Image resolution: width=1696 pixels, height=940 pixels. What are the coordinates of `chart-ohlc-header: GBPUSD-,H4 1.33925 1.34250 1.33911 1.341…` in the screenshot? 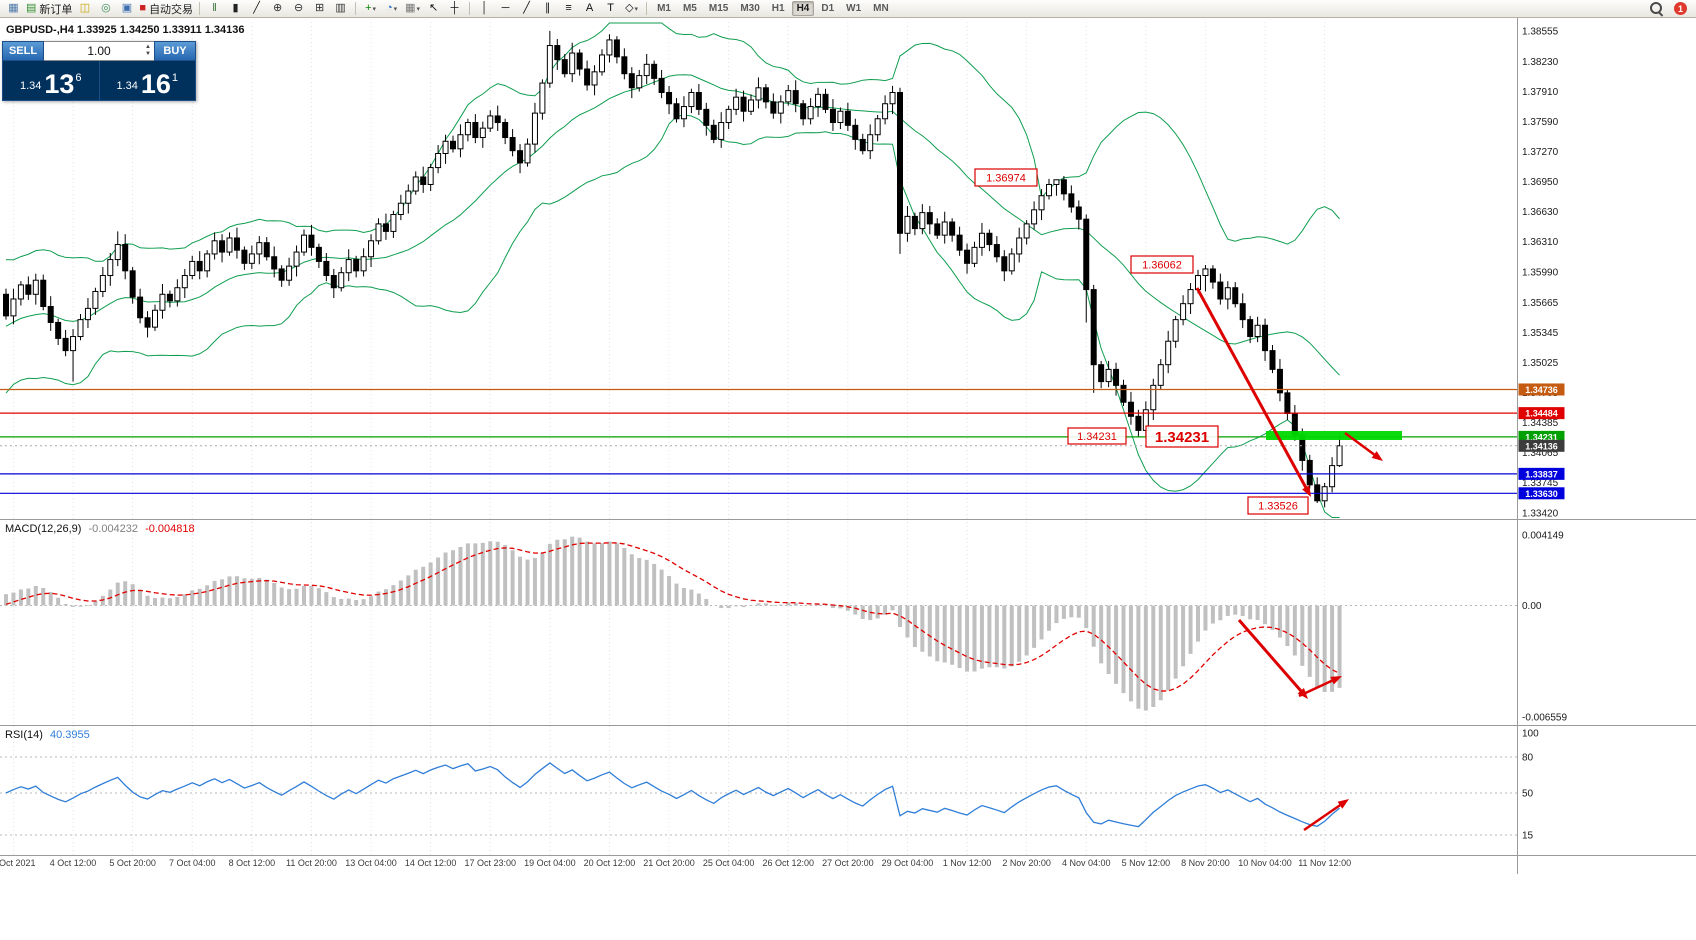 It's located at (125, 30).